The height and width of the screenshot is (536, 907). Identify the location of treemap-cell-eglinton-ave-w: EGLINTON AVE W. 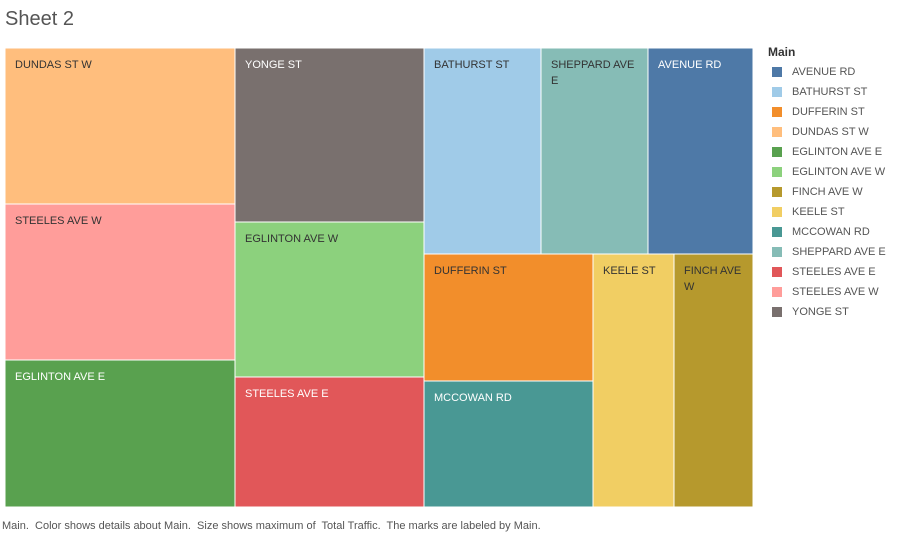
(329, 299).